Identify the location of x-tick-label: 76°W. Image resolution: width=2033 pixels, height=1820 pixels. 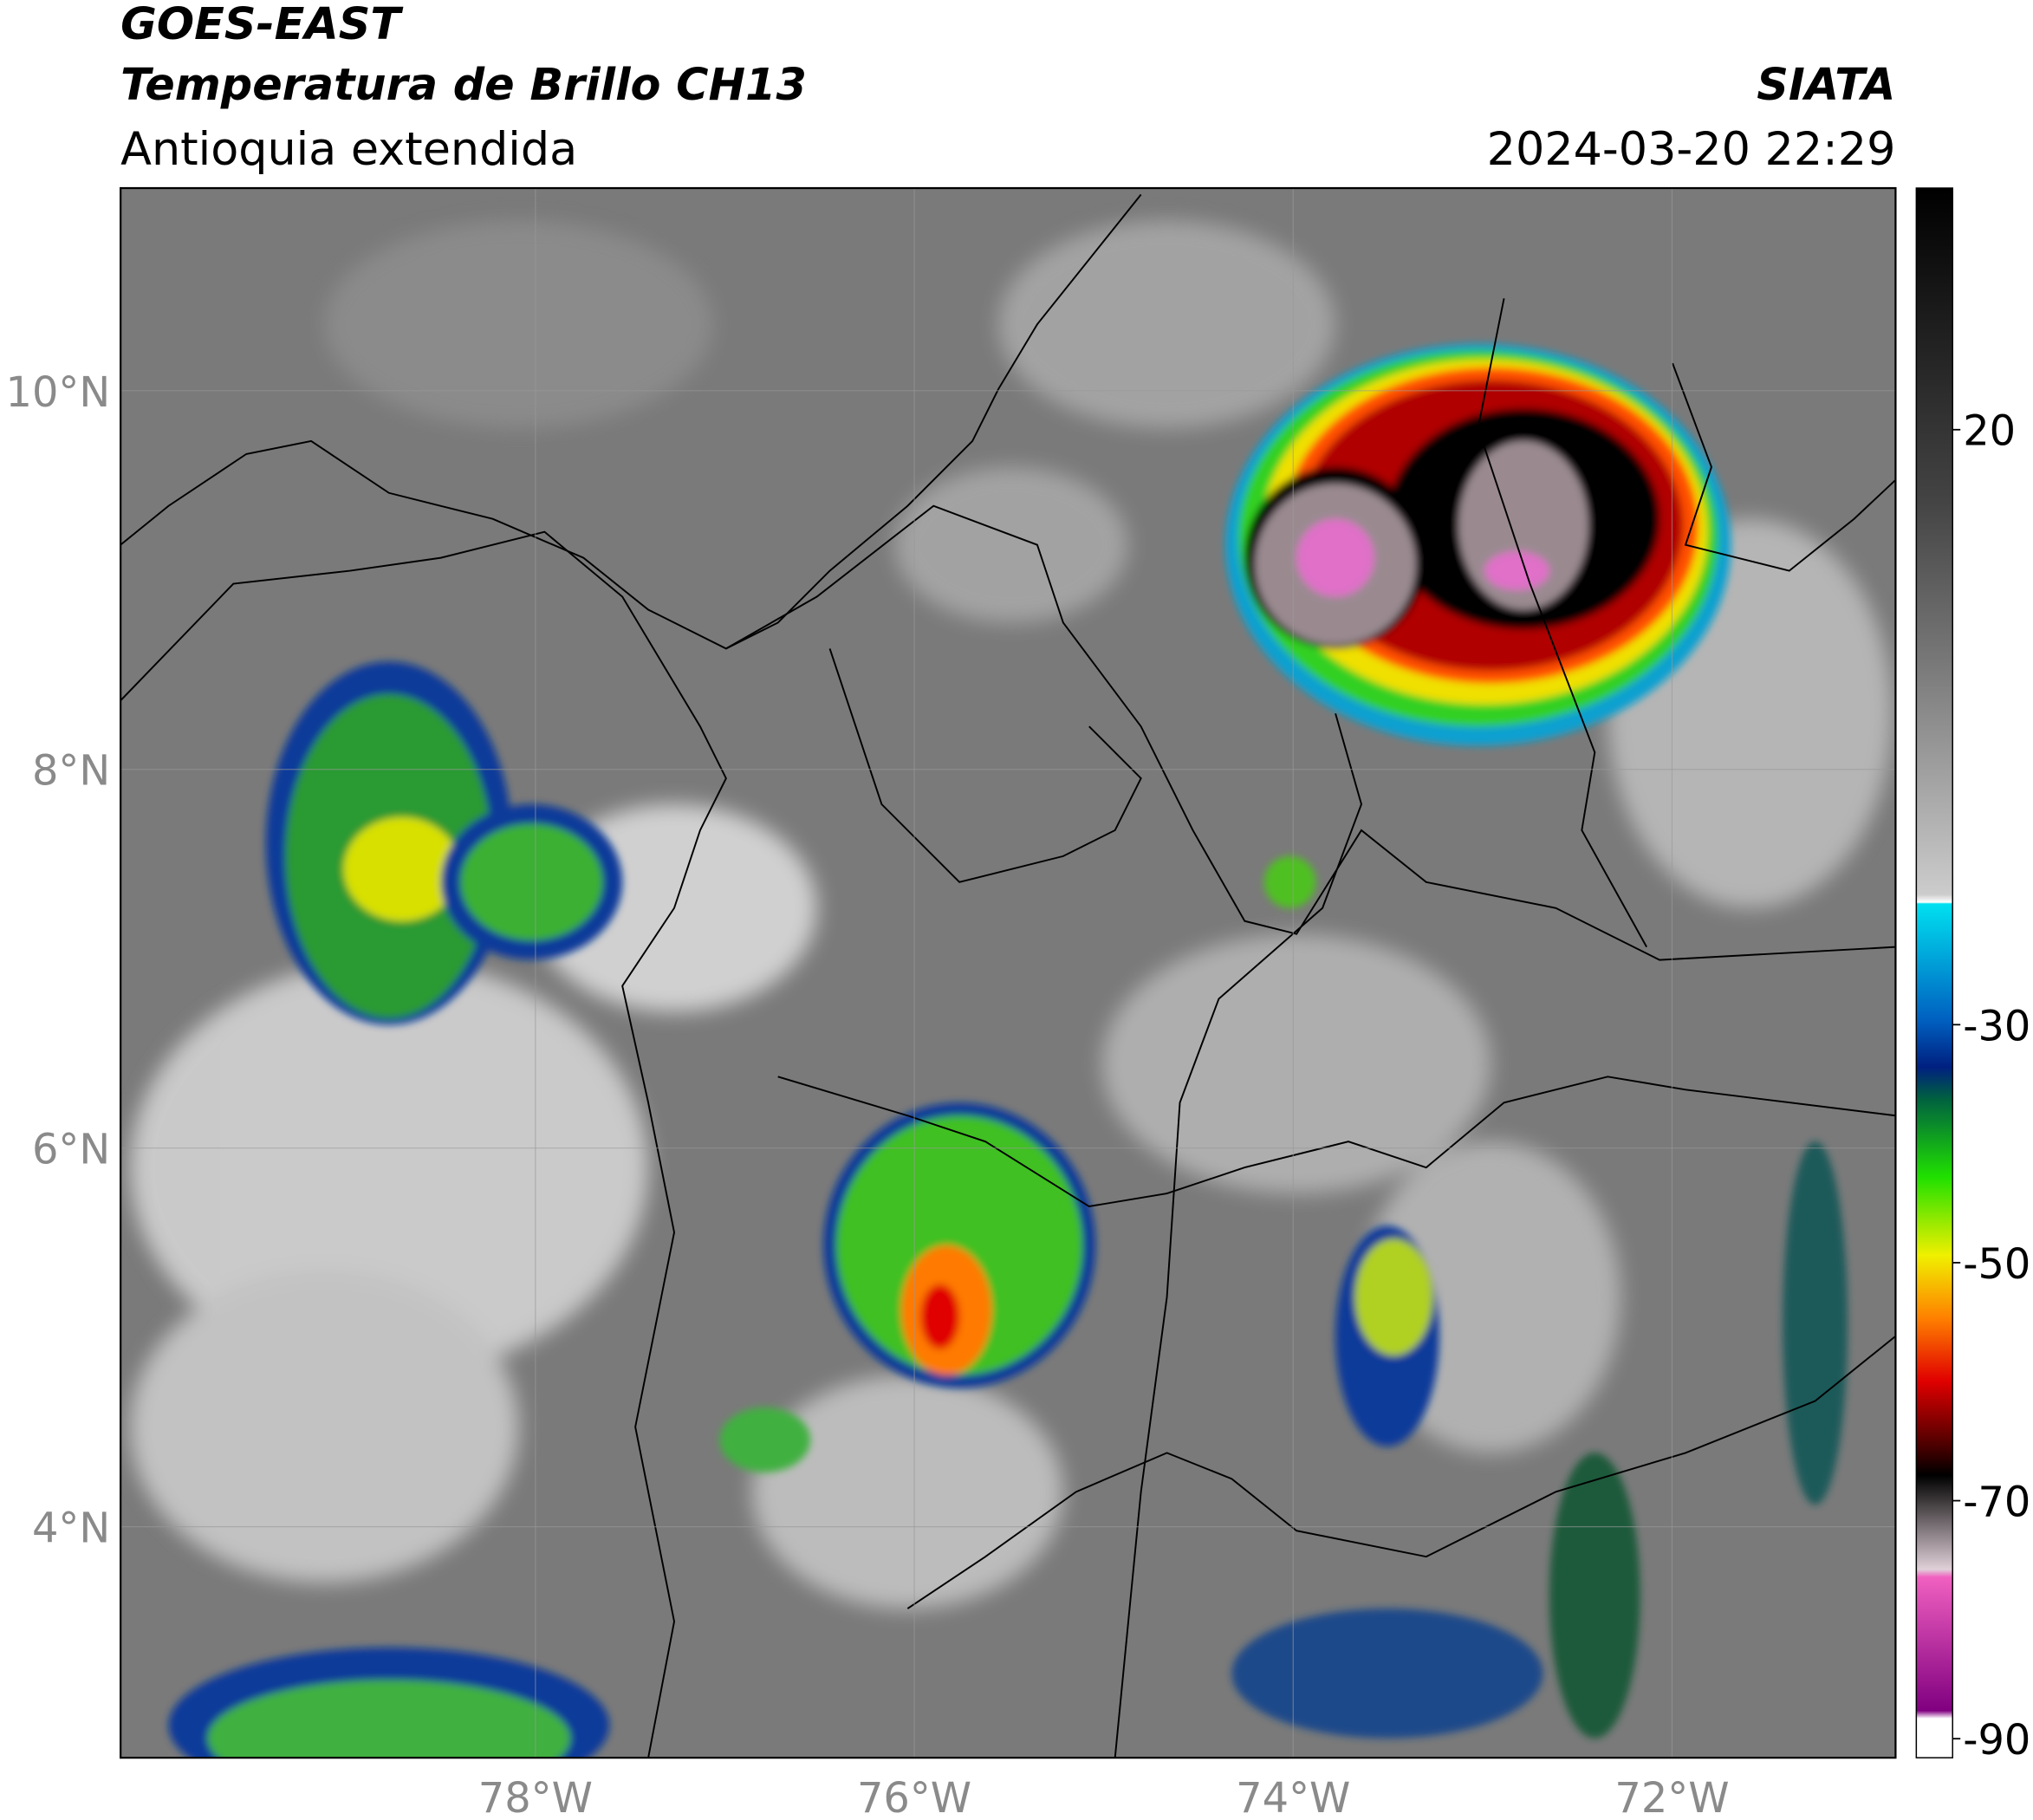
(914, 1797).